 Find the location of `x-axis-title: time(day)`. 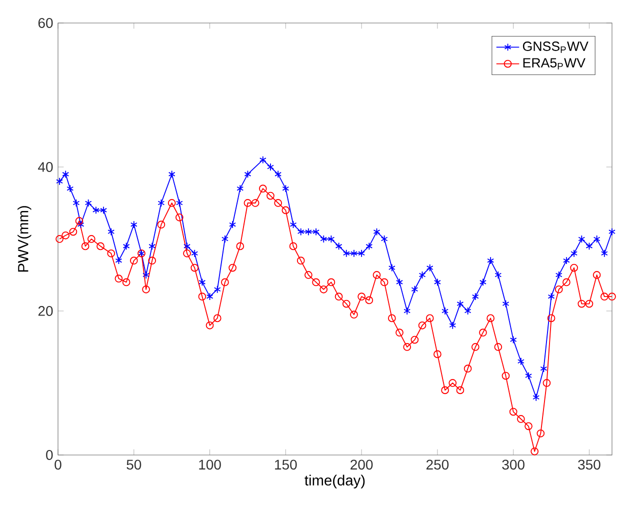

x-axis-title: time(day) is located at coordinates (334, 481).